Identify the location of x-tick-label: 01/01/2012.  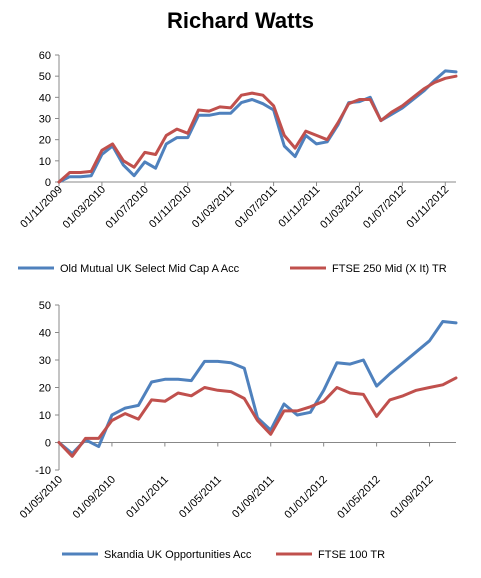
(305, 497).